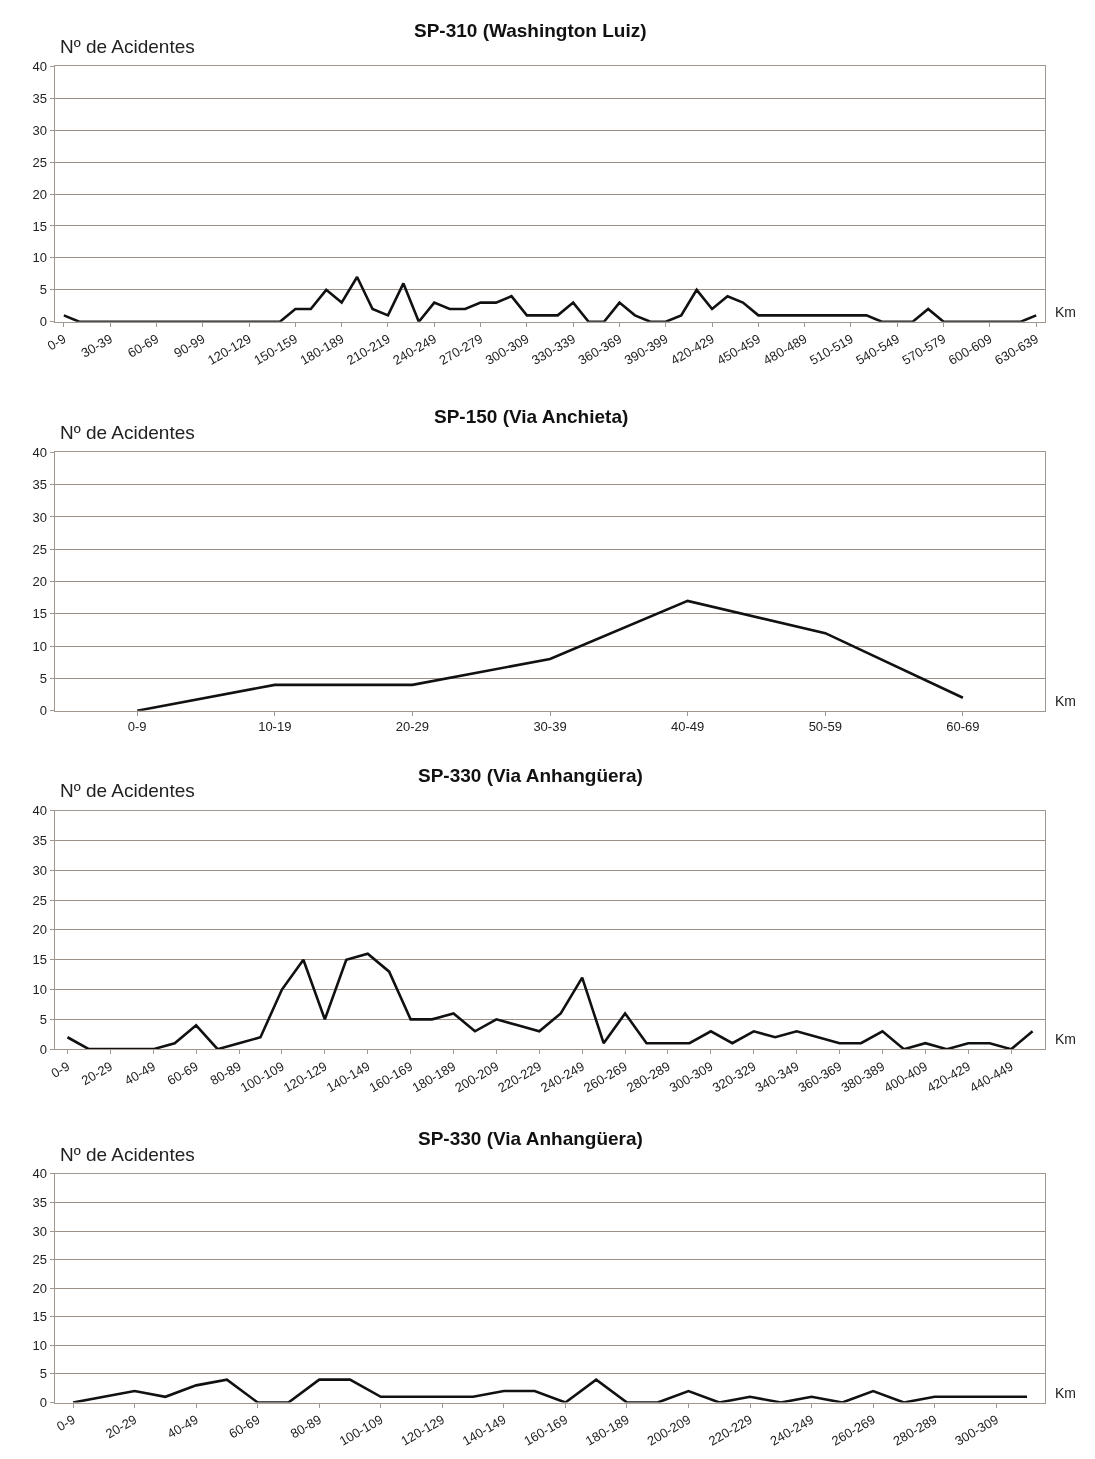 The height and width of the screenshot is (1459, 1095). What do you see at coordinates (825, 727) in the screenshot?
I see `x-tick-label: 50-59` at bounding box center [825, 727].